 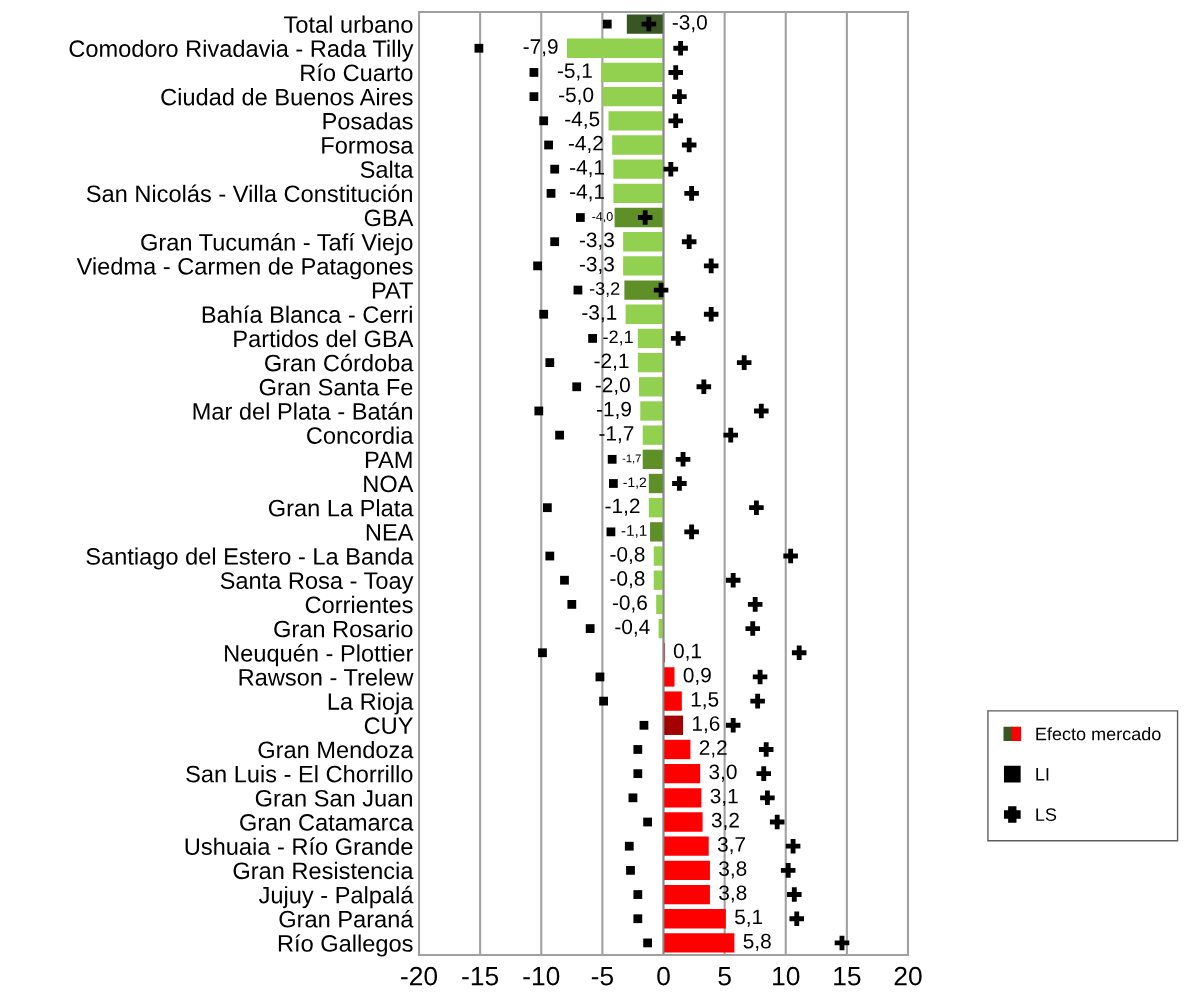 I want to click on data-label: -2,0, so click(x=612, y=386).